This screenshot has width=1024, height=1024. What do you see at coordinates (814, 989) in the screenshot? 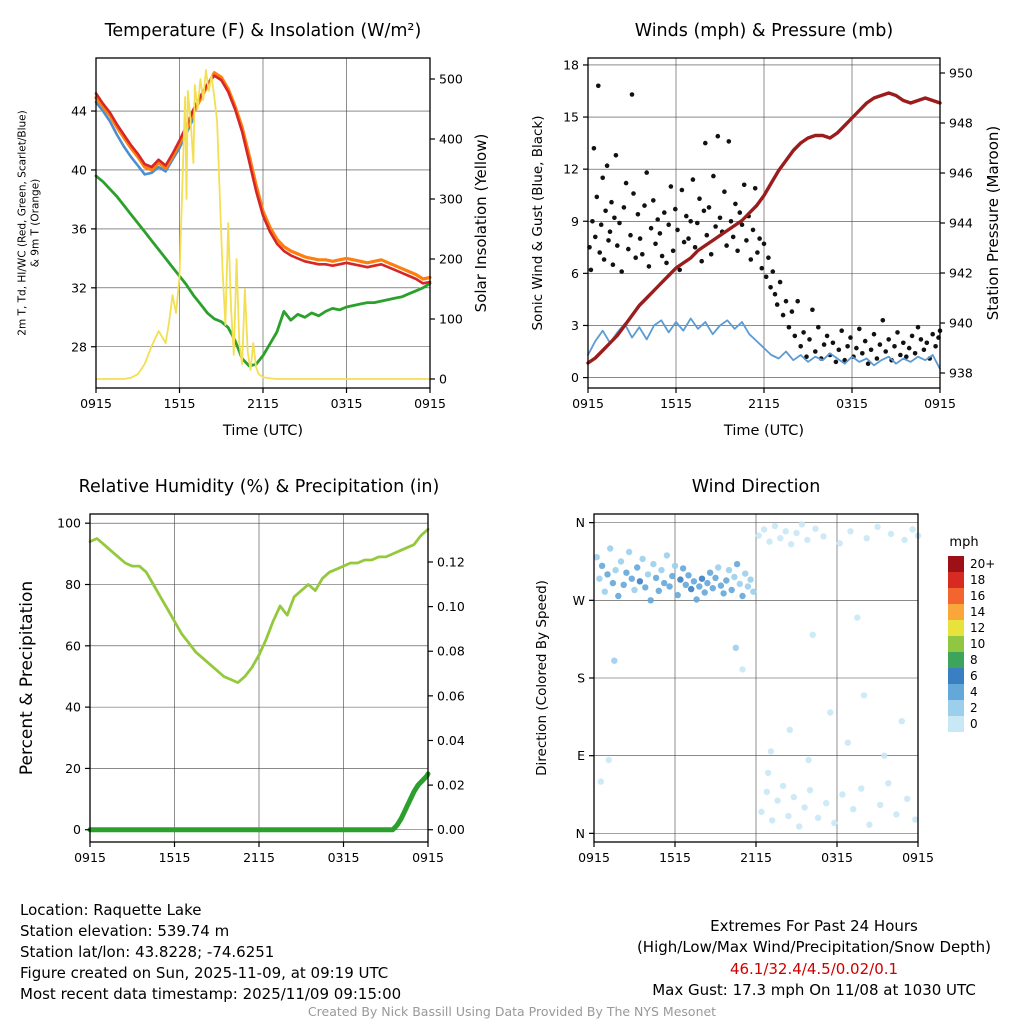
I see `max-gust: Max Gust: 17.3 mph On 11/08 at 1030 UTC` at bounding box center [814, 989].